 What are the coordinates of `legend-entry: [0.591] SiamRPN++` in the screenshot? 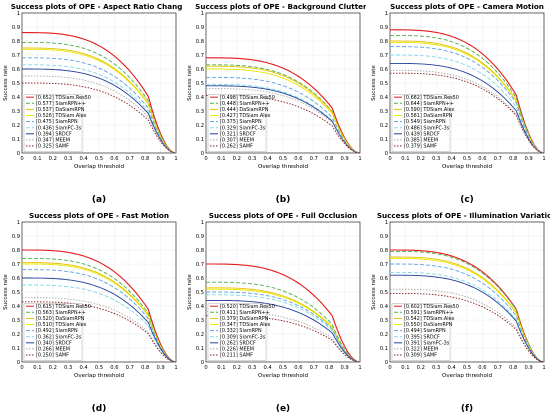 It's located at (429, 313).